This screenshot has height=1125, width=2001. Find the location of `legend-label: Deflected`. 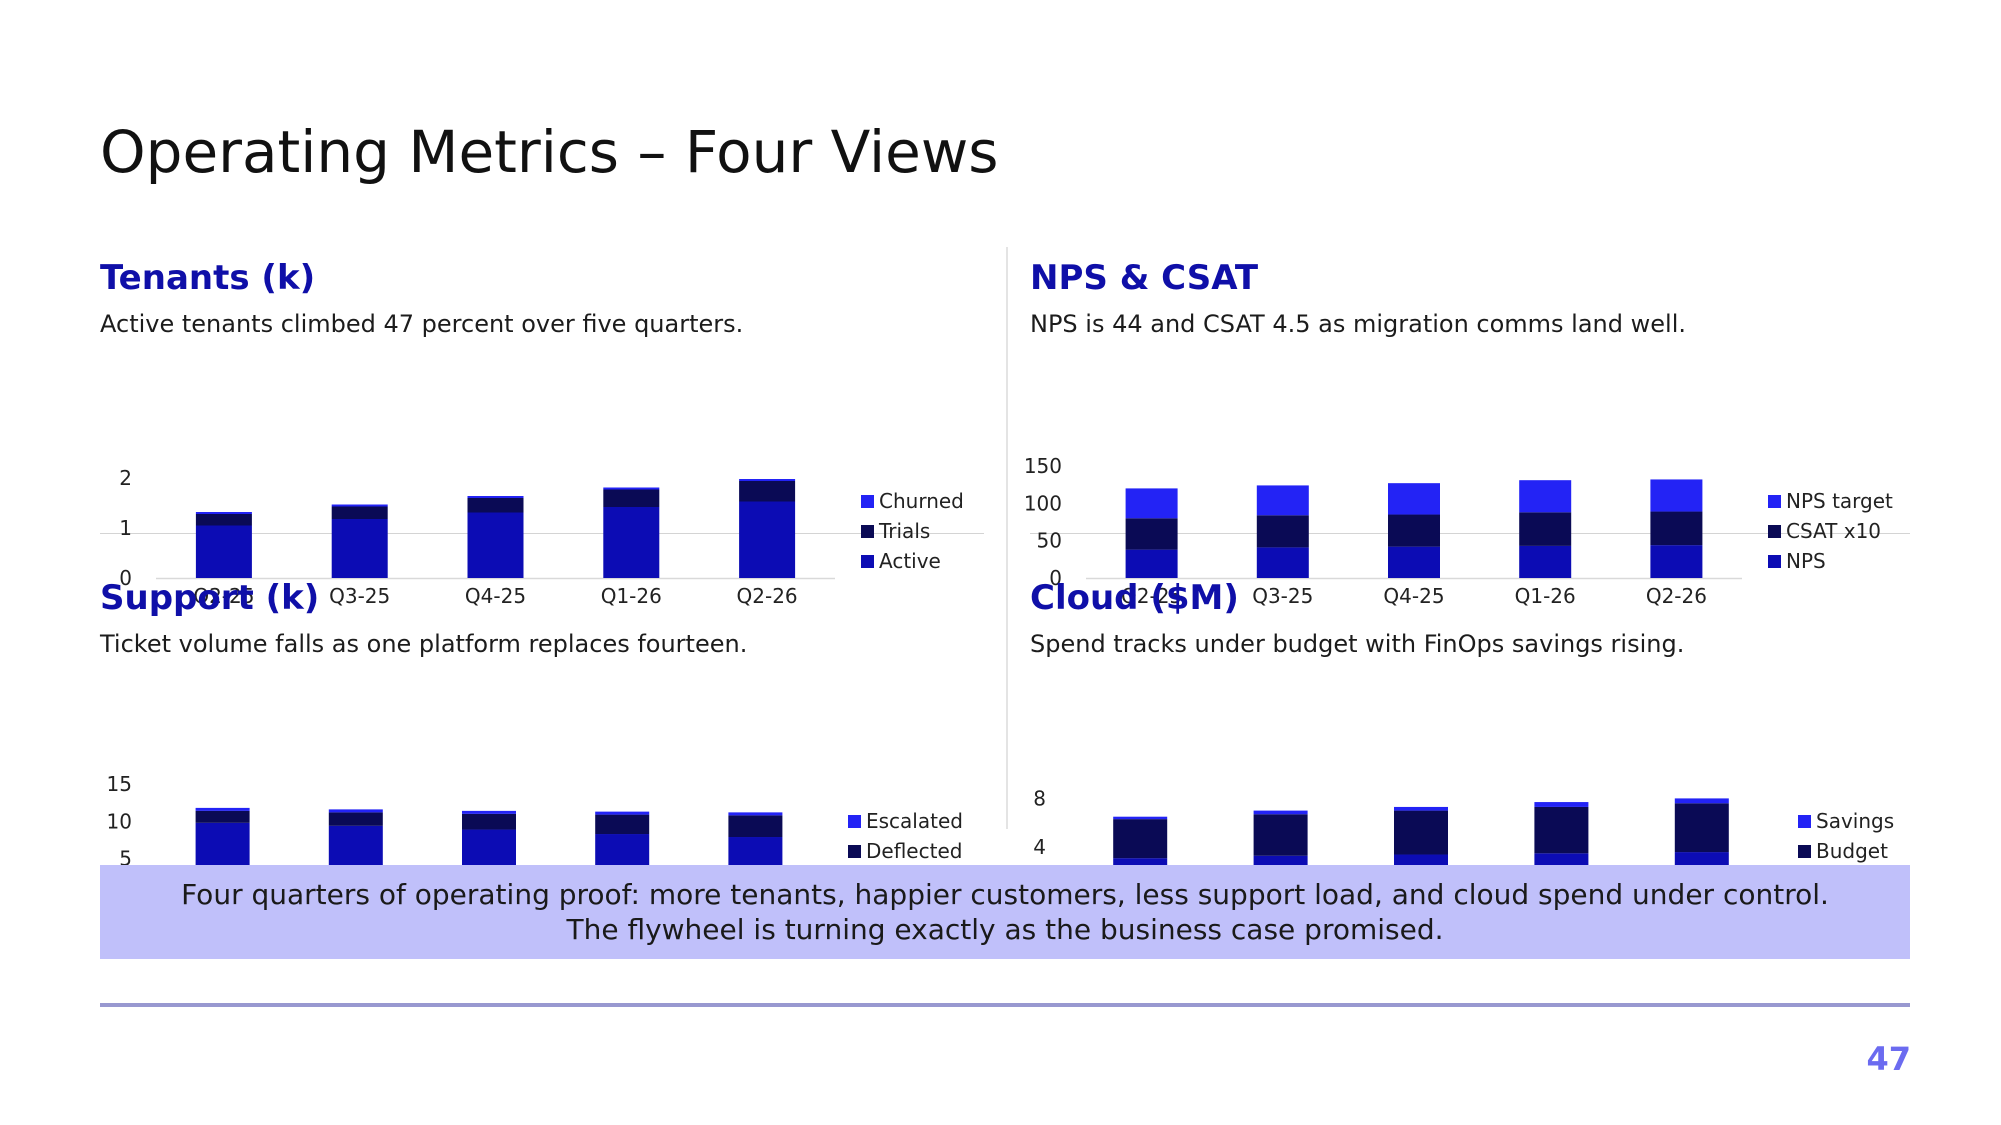

legend-label: Deflected is located at coordinates (914, 851).